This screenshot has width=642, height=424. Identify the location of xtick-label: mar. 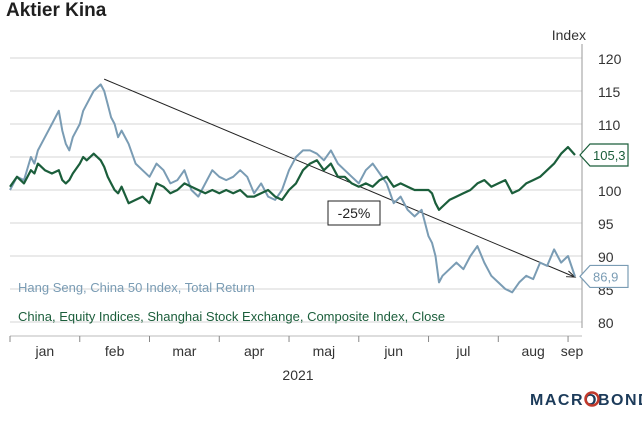
(184, 351).